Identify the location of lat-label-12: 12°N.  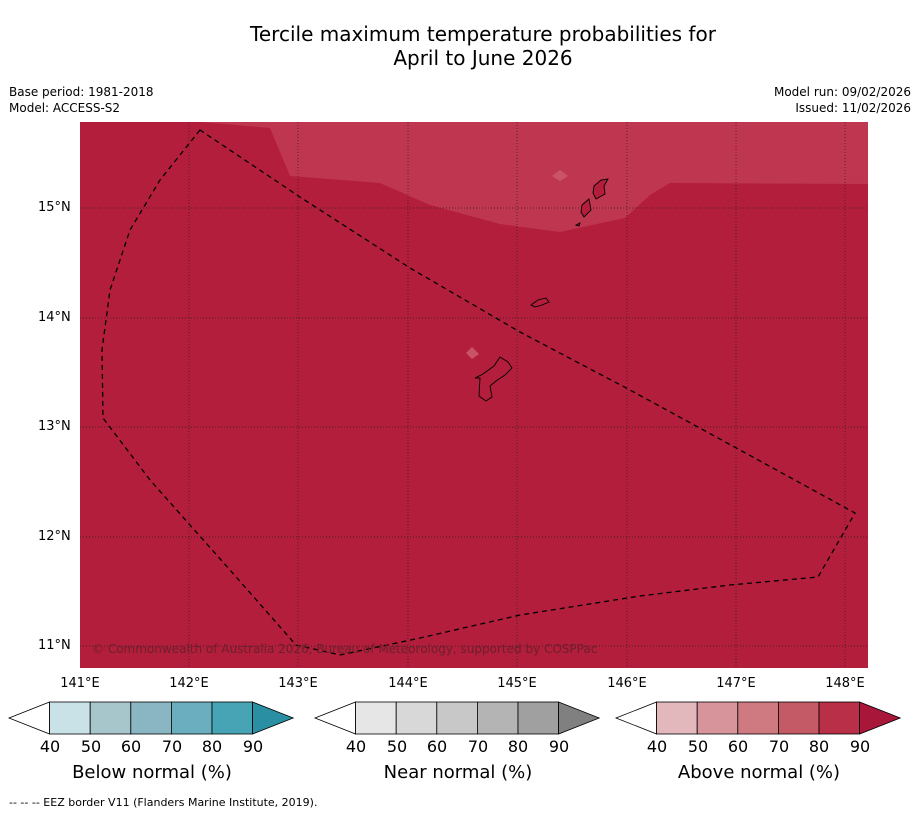
(54, 536).